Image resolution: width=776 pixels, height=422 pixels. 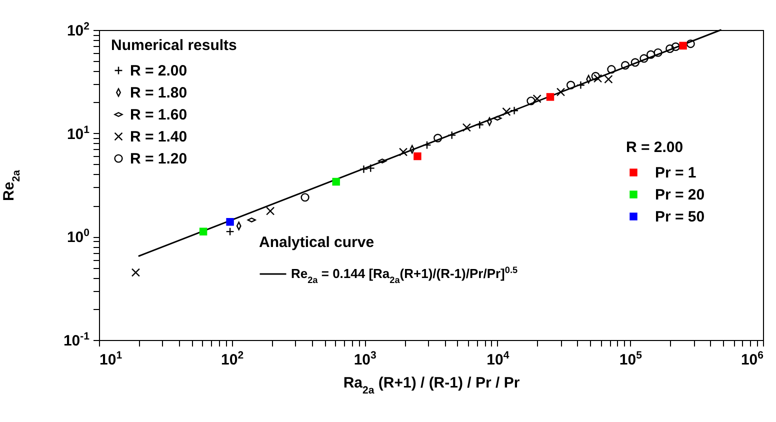 I want to click on legend-label: R = 1.60, so click(x=159, y=115).